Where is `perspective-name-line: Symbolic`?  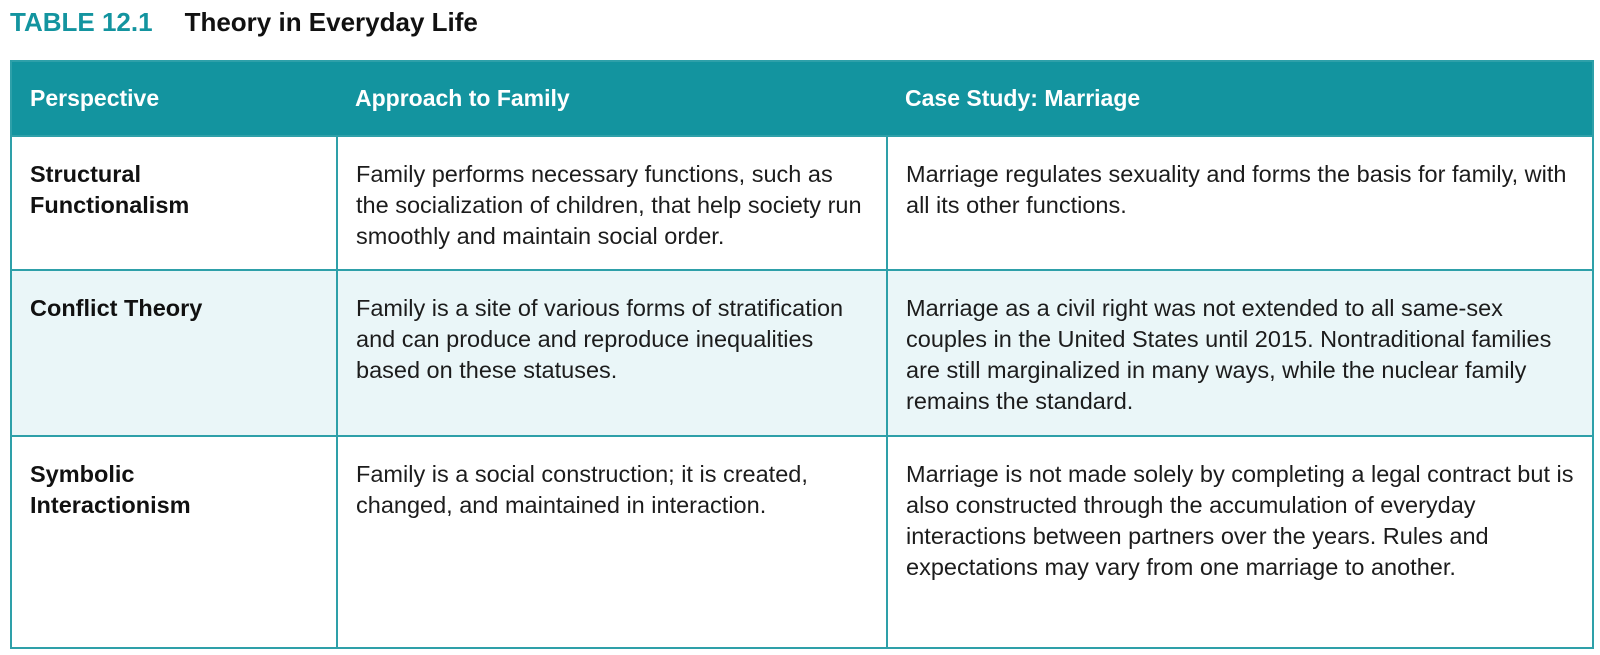
perspective-name-line: Symbolic is located at coordinates (82, 474).